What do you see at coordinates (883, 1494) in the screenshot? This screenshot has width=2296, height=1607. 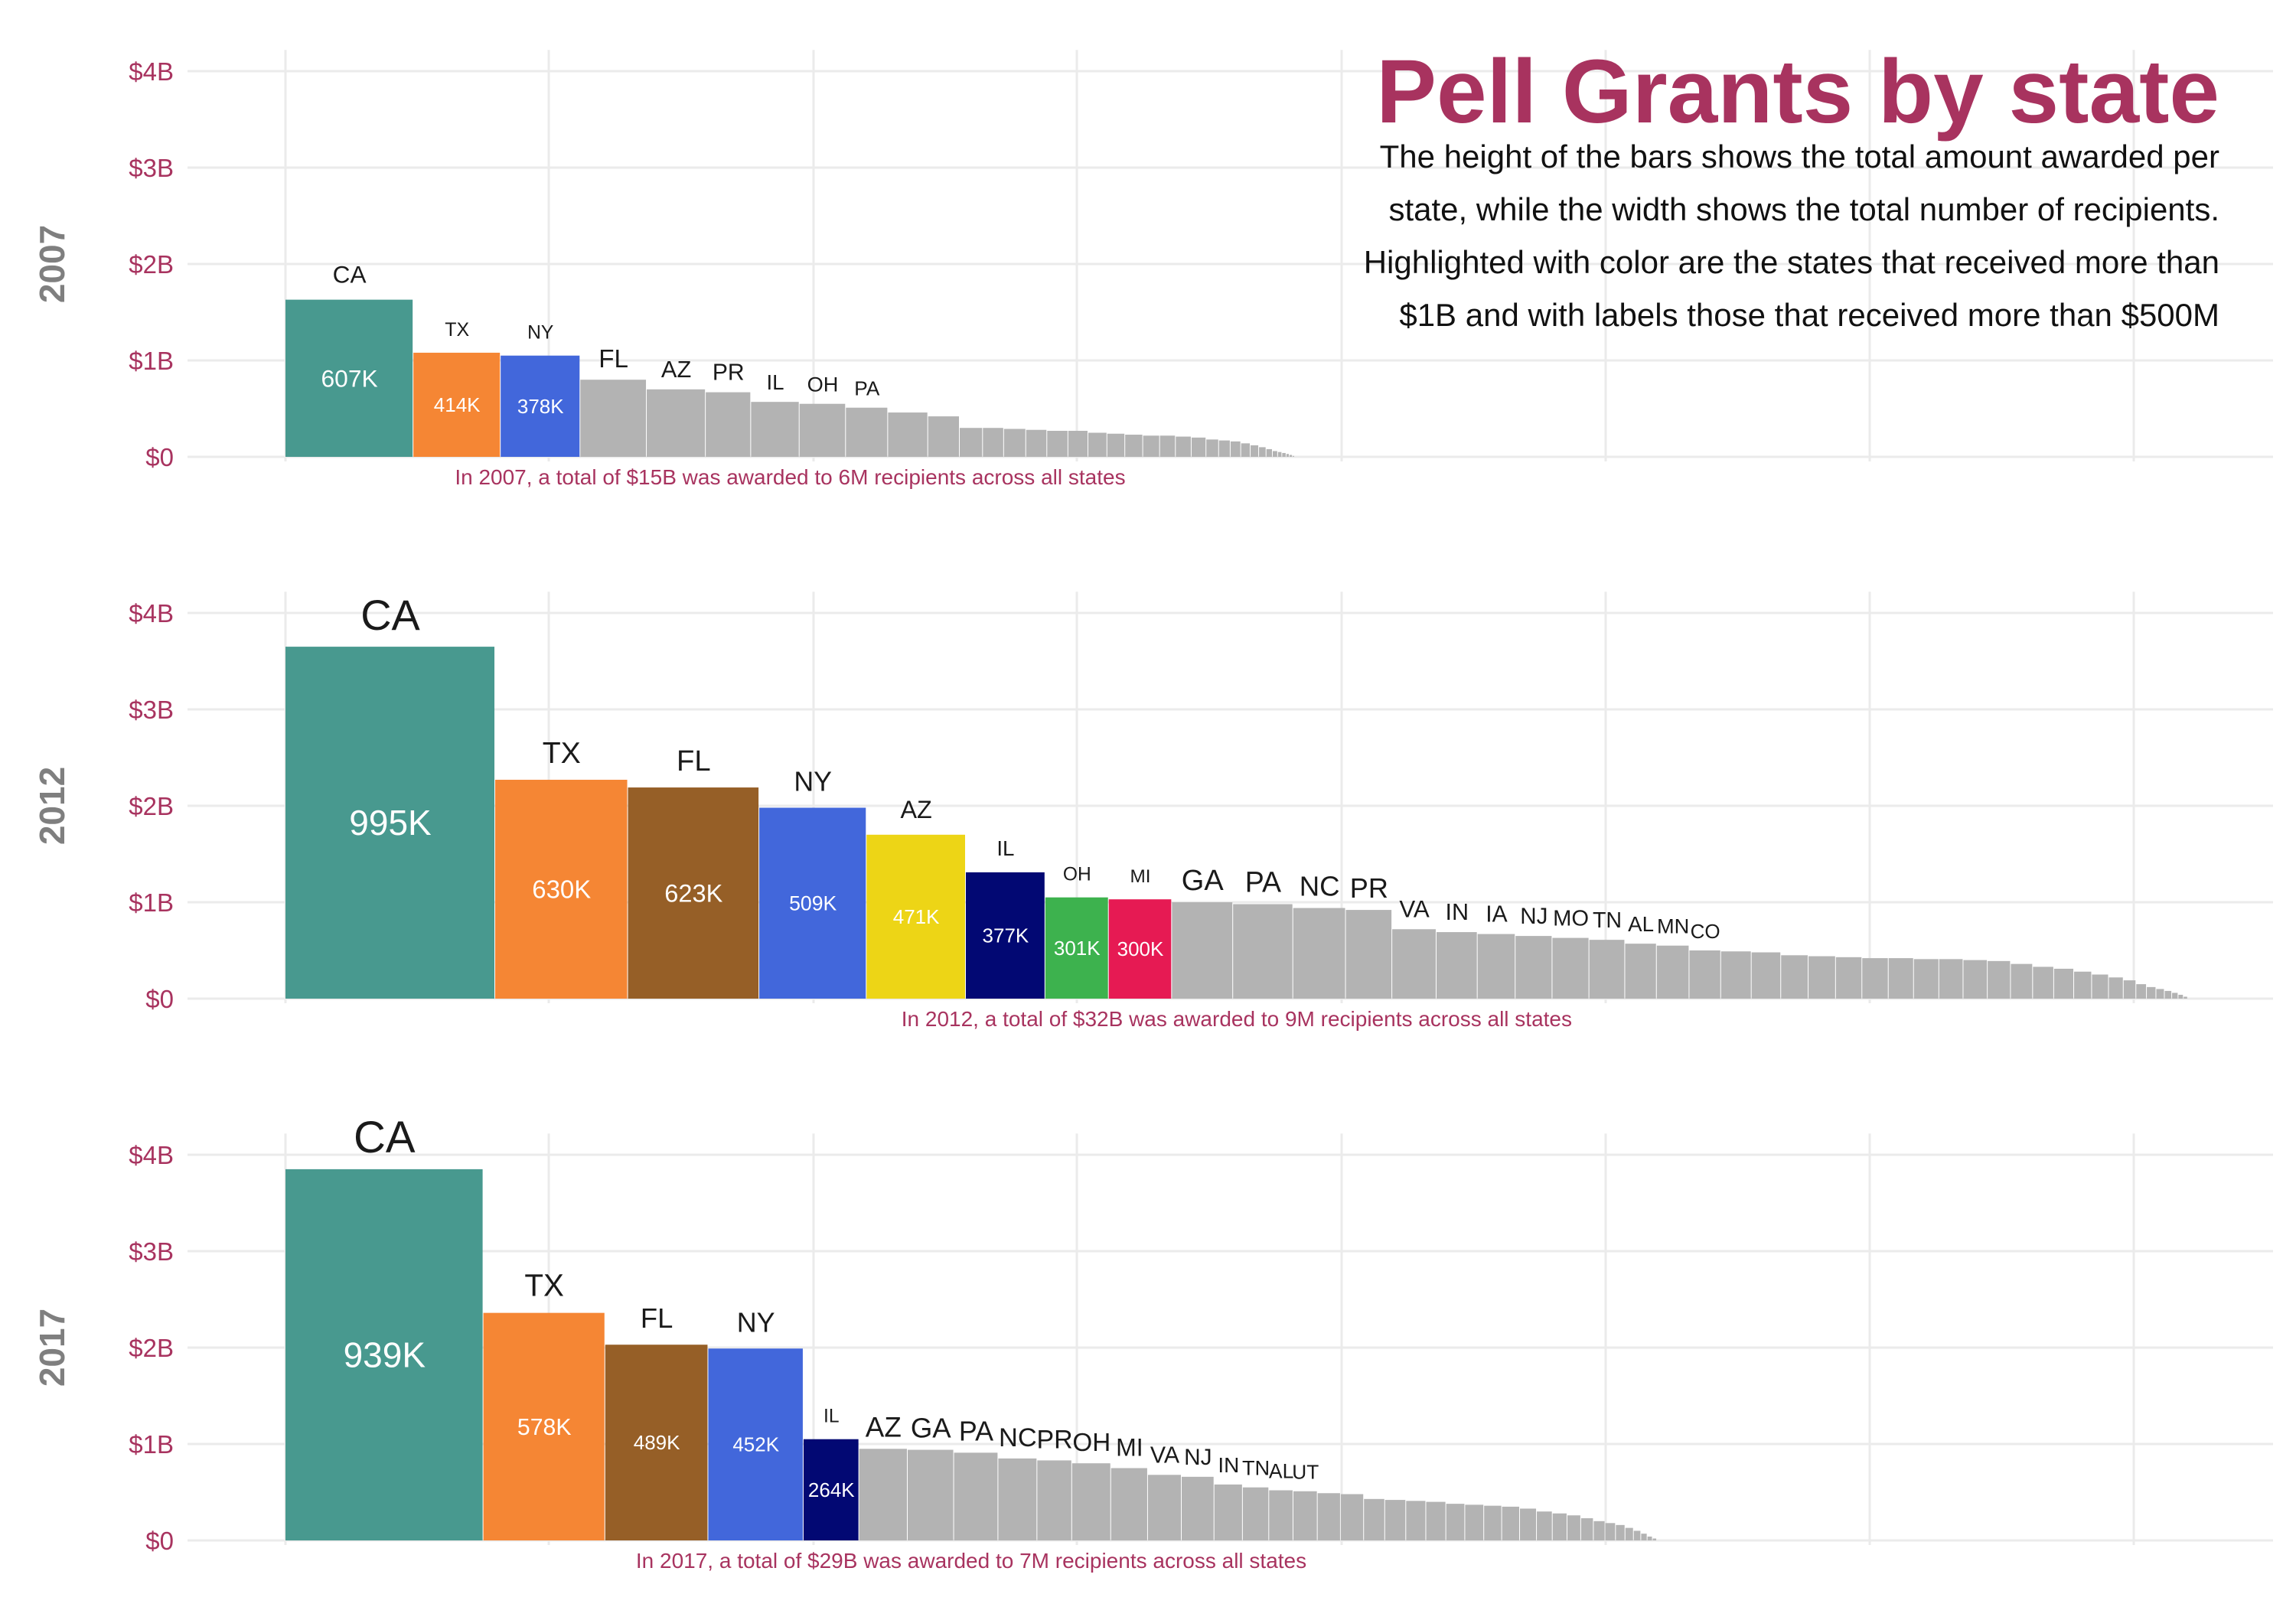 I see `bar-2017-AZ` at bounding box center [883, 1494].